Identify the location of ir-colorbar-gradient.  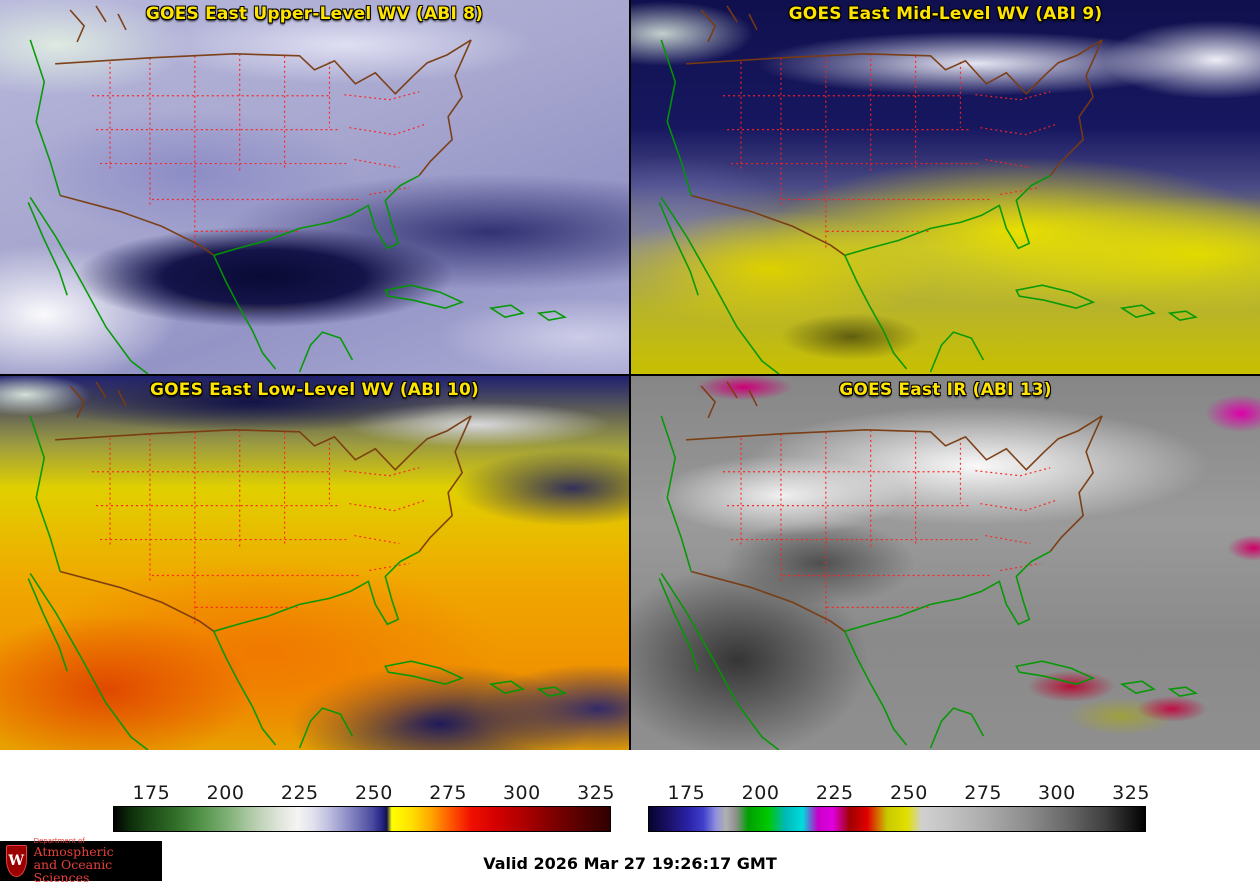
(897, 819).